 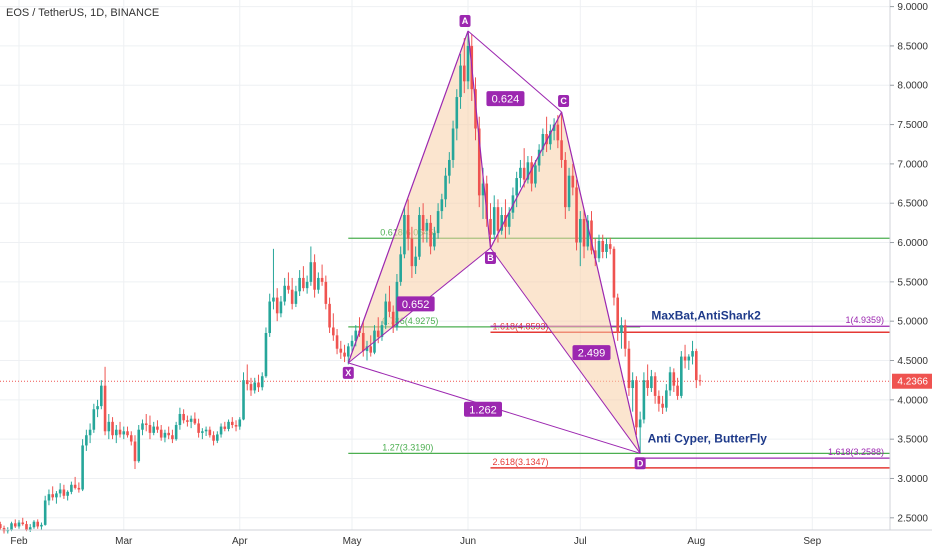 I want to click on fib-level-label: 1(4.9359), so click(x=864, y=320).